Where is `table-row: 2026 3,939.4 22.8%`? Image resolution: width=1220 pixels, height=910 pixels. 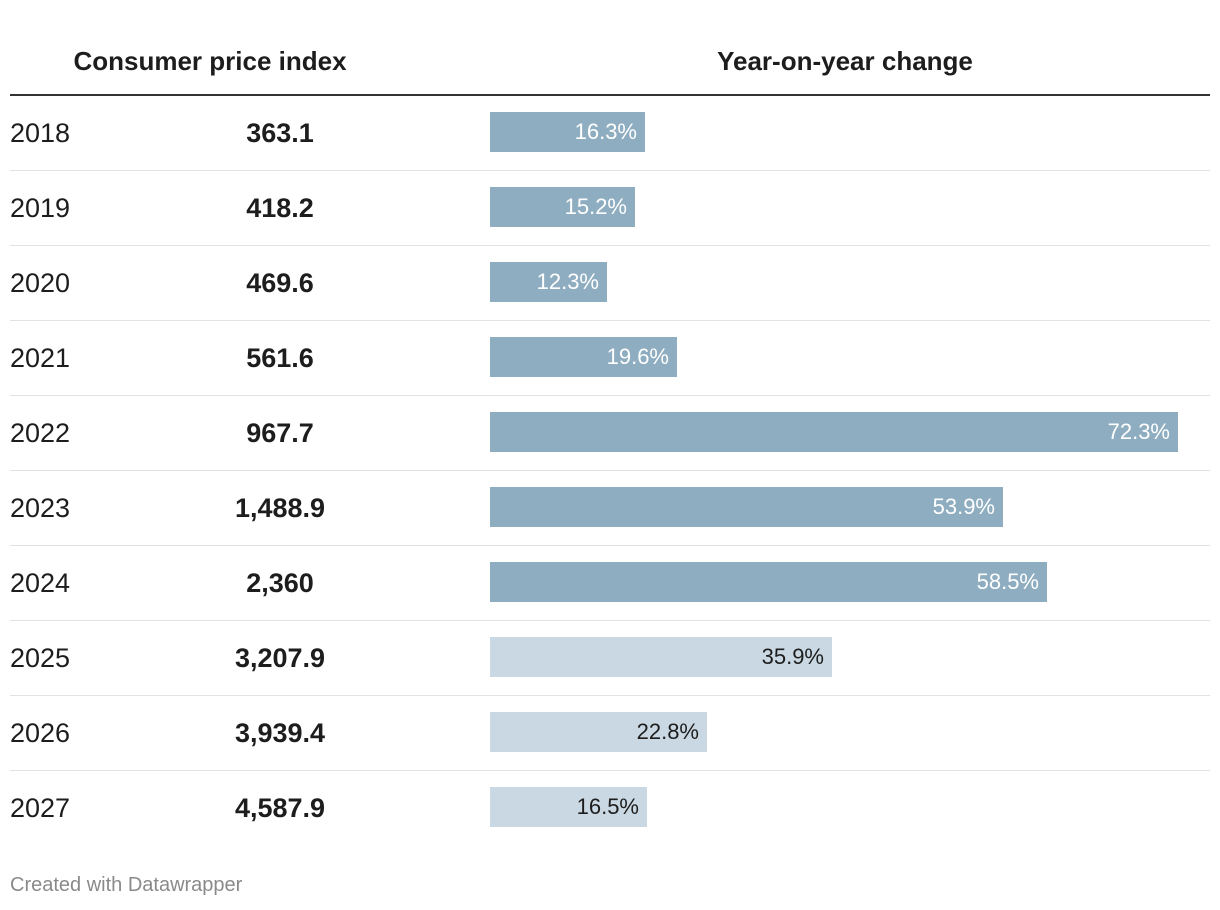
table-row: 2026 3,939.4 22.8% is located at coordinates (610, 733).